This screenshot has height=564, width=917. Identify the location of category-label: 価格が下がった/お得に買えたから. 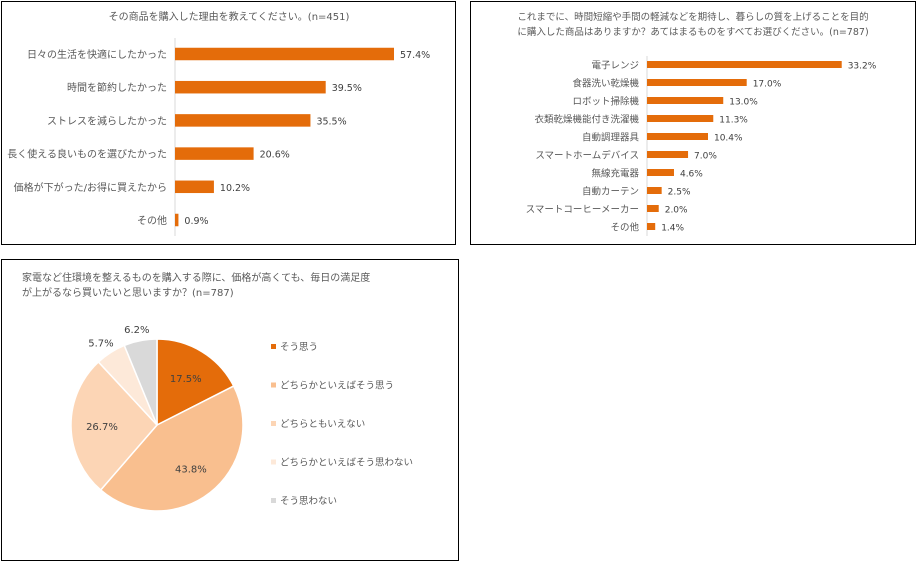
(90, 187).